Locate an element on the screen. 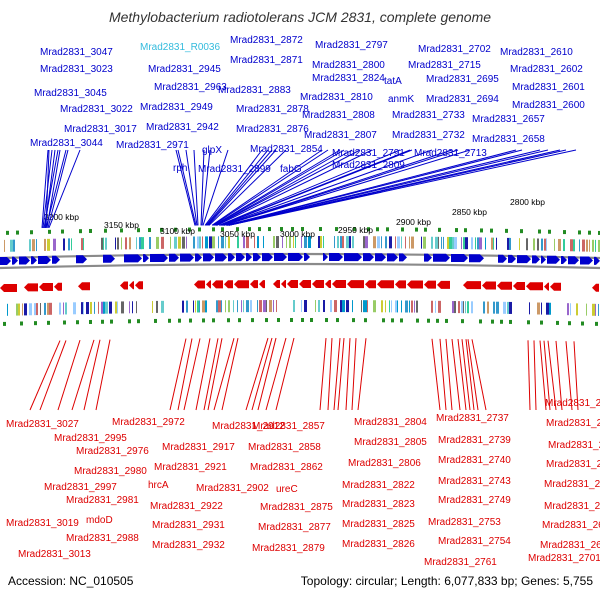 The width and height of the screenshot is (600, 600). top-gene-label: Mrad2831_3022 is located at coordinates (96, 109).